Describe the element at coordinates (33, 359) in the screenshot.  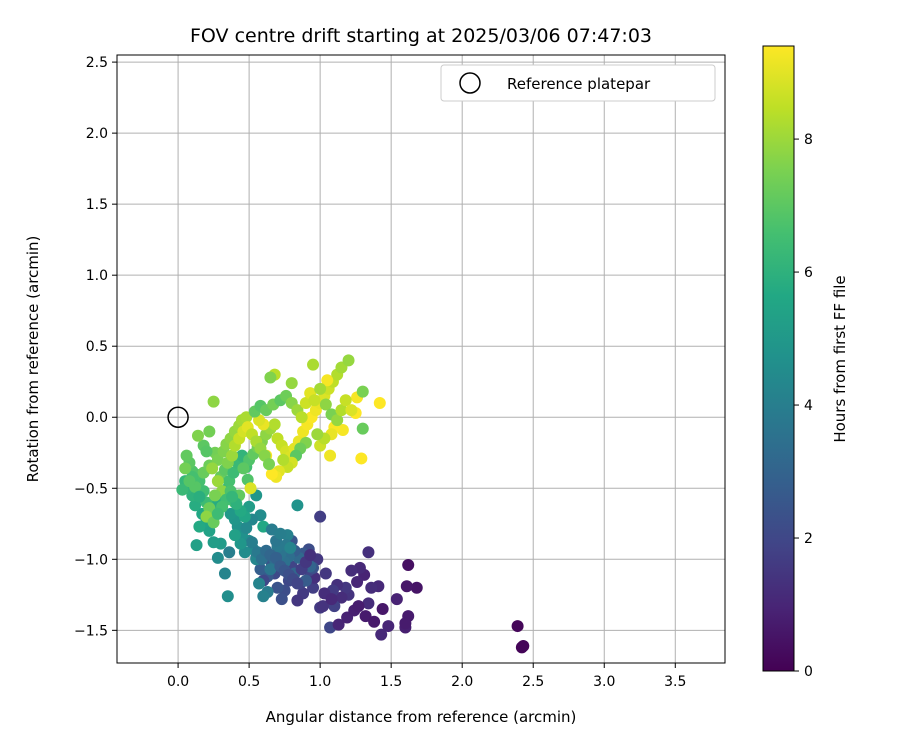
I see `y-axis-label: Rotation from reference (arcmin)` at that location.